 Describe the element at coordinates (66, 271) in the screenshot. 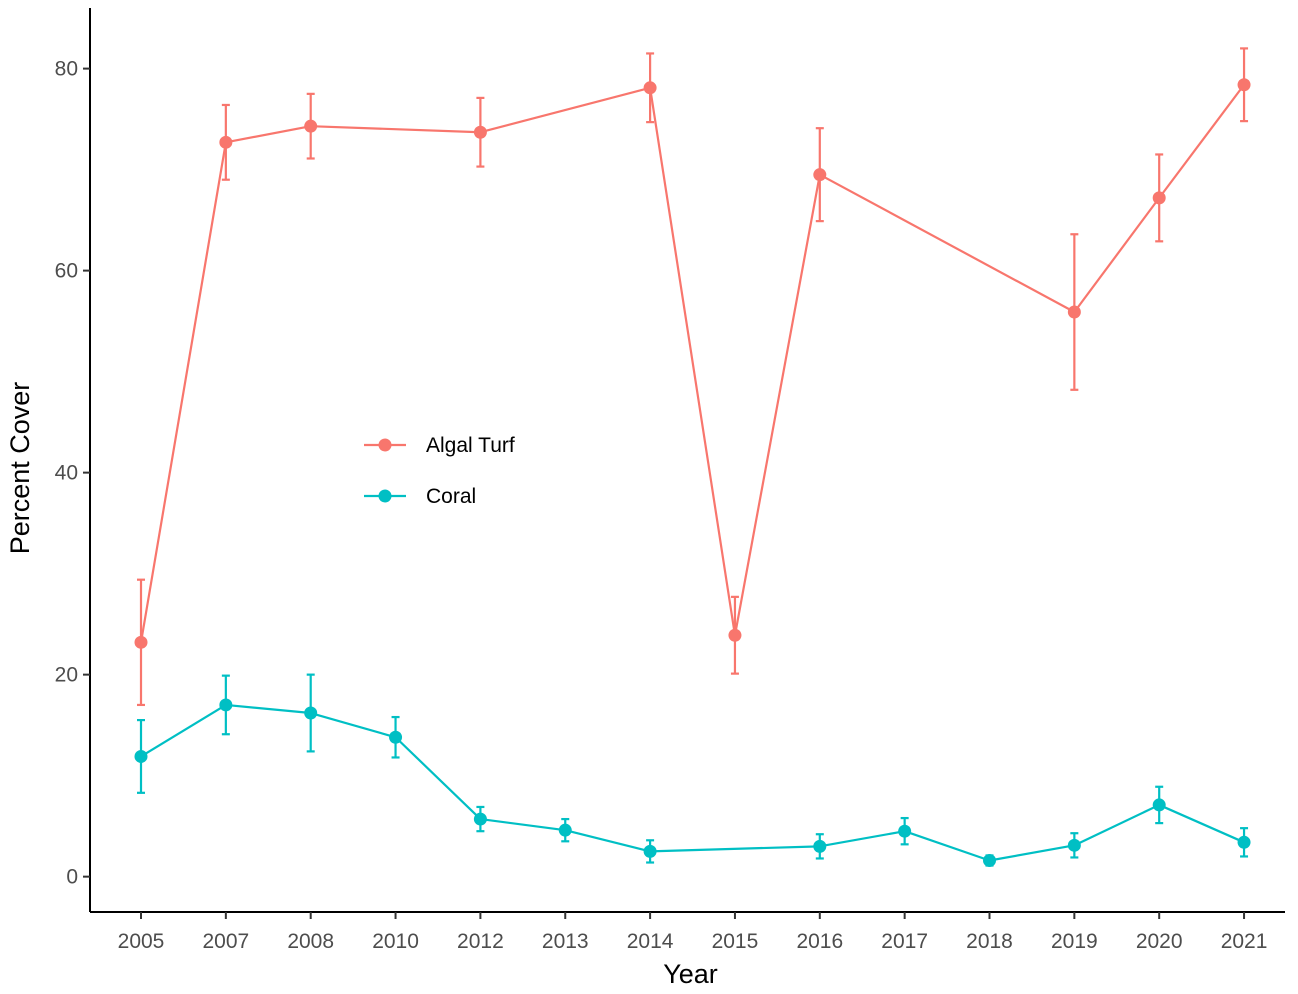

I see `y-tick-label: 60` at that location.